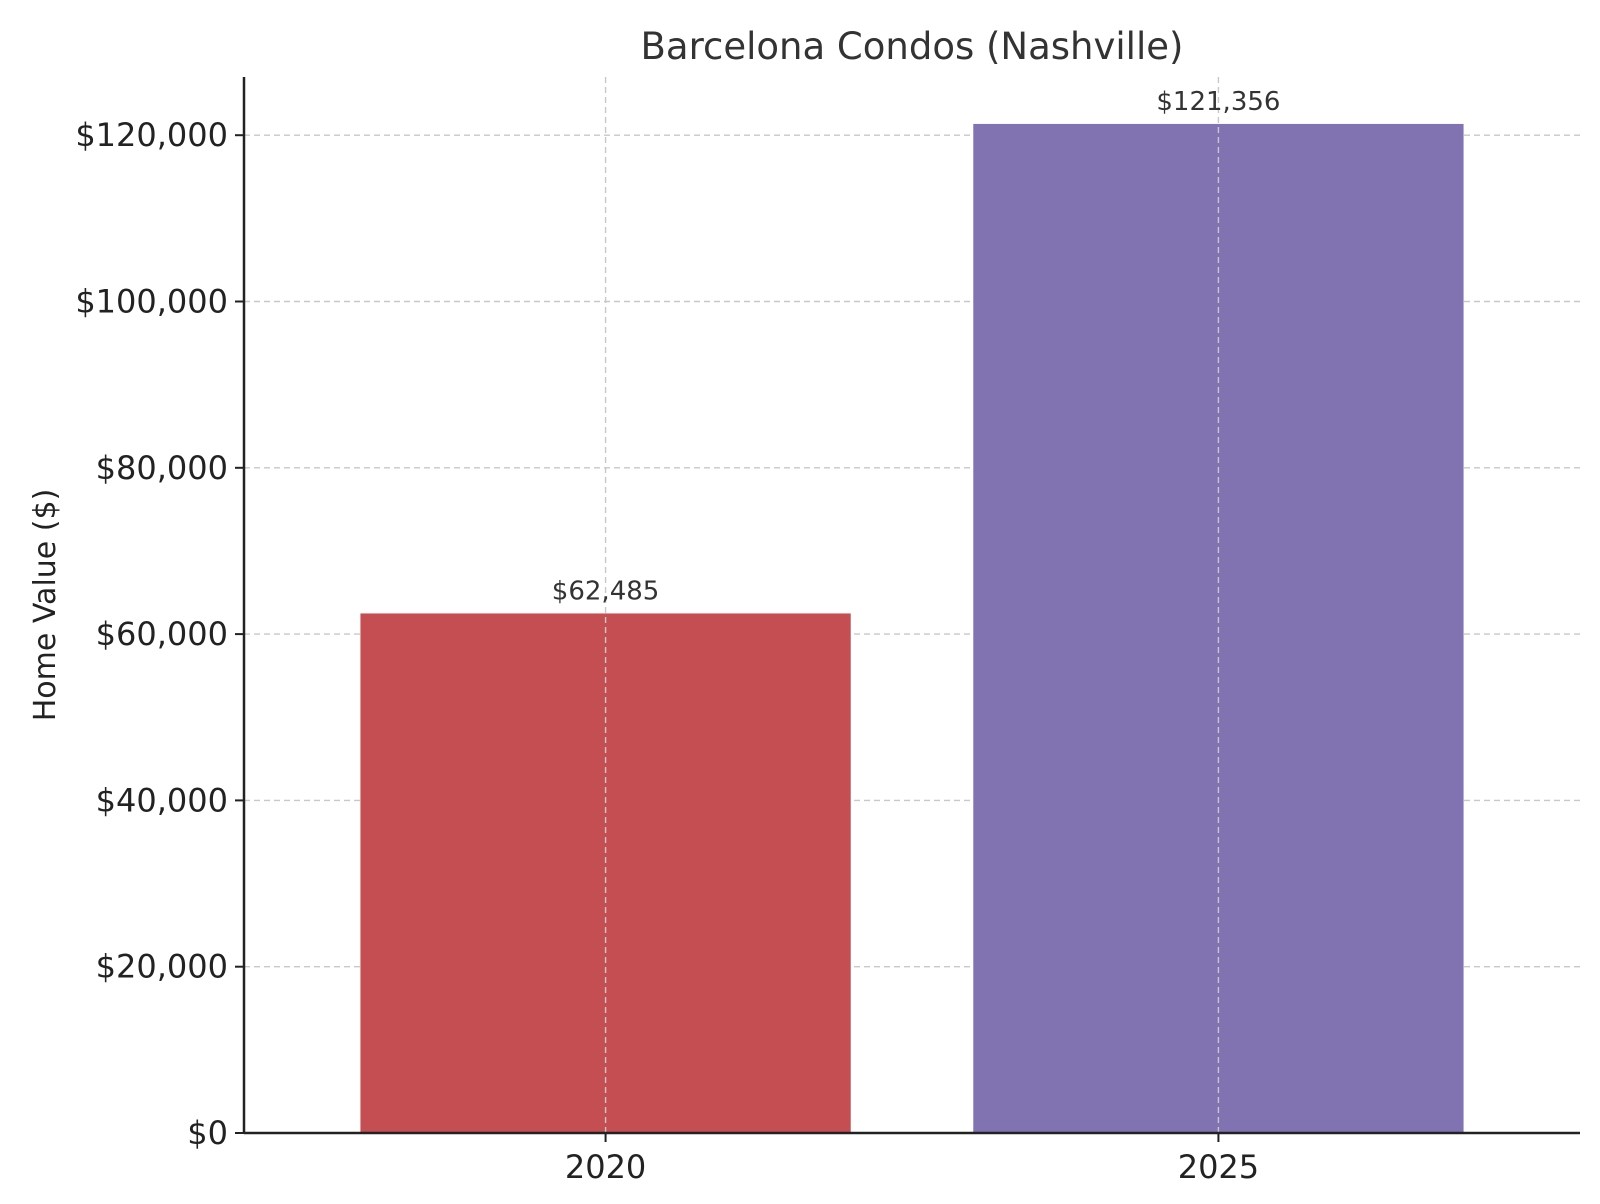 The image size is (1600, 1204). Describe the element at coordinates (605, 1167) in the screenshot. I see `x-tick-label: 2020` at that location.